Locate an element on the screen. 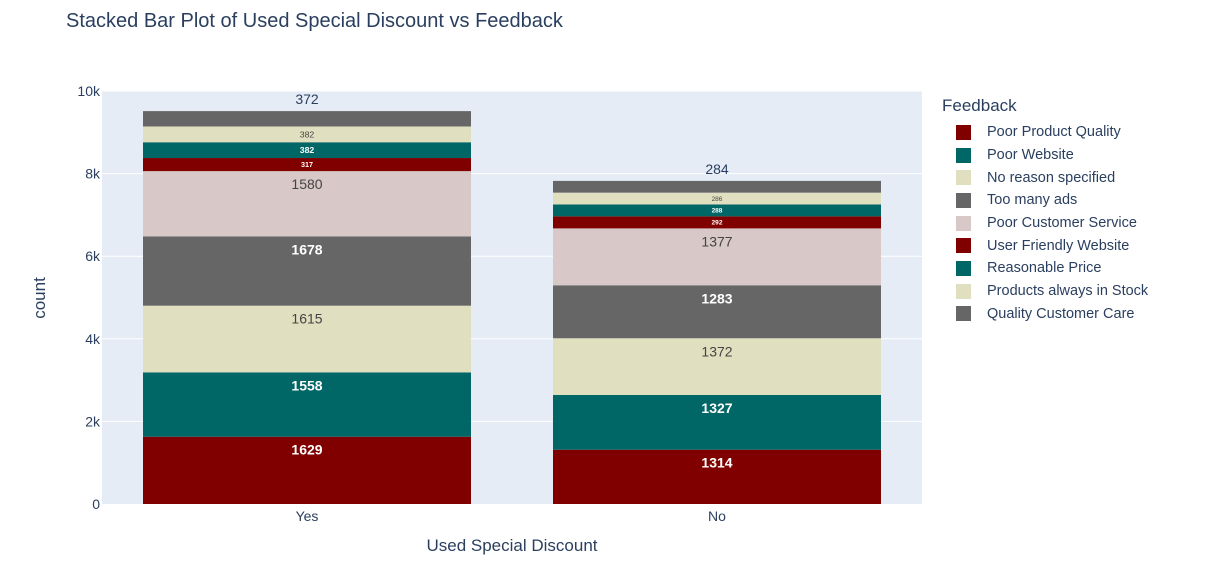 The width and height of the screenshot is (1206, 568). legend-label: No reason specified is located at coordinates (1051, 178).